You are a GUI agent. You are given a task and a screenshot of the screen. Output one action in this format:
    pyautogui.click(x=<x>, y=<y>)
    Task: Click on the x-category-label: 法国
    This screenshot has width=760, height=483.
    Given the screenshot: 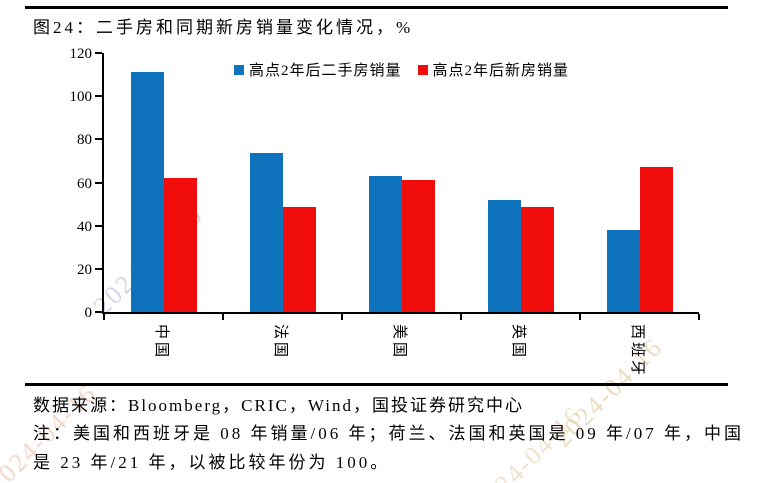 What is the action you would take?
    pyautogui.click(x=279, y=342)
    